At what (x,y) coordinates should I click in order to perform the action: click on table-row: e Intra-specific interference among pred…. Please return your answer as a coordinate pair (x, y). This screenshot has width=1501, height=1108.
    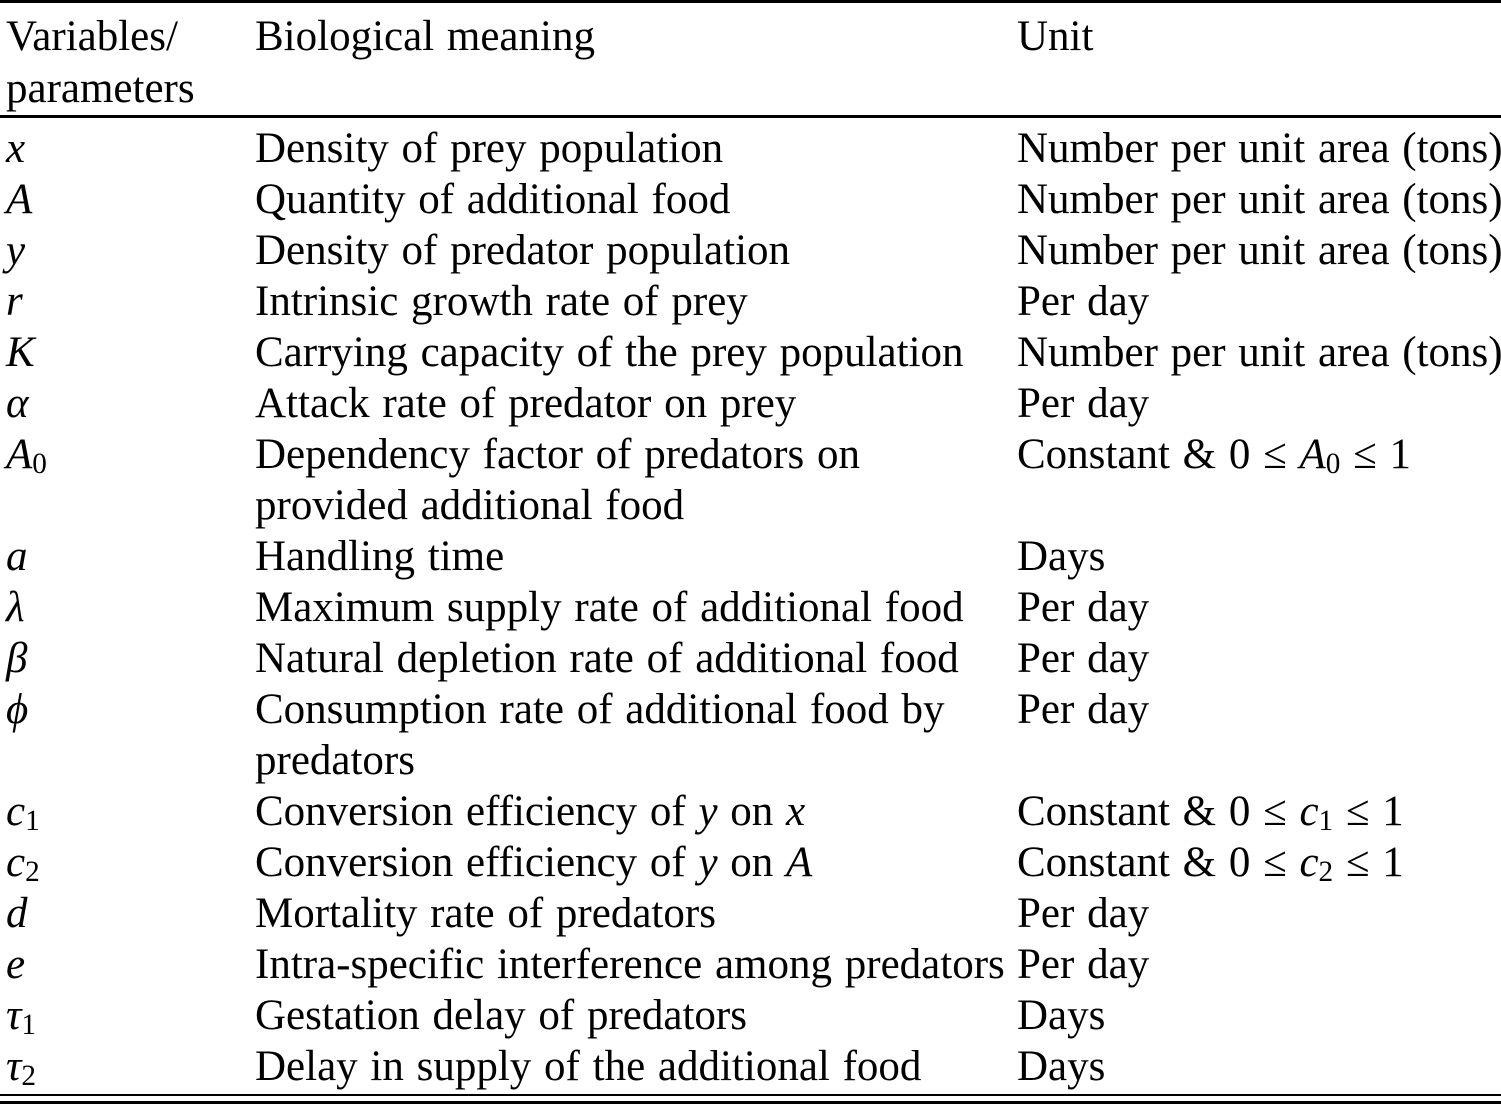
    Looking at the image, I should click on (750, 964).